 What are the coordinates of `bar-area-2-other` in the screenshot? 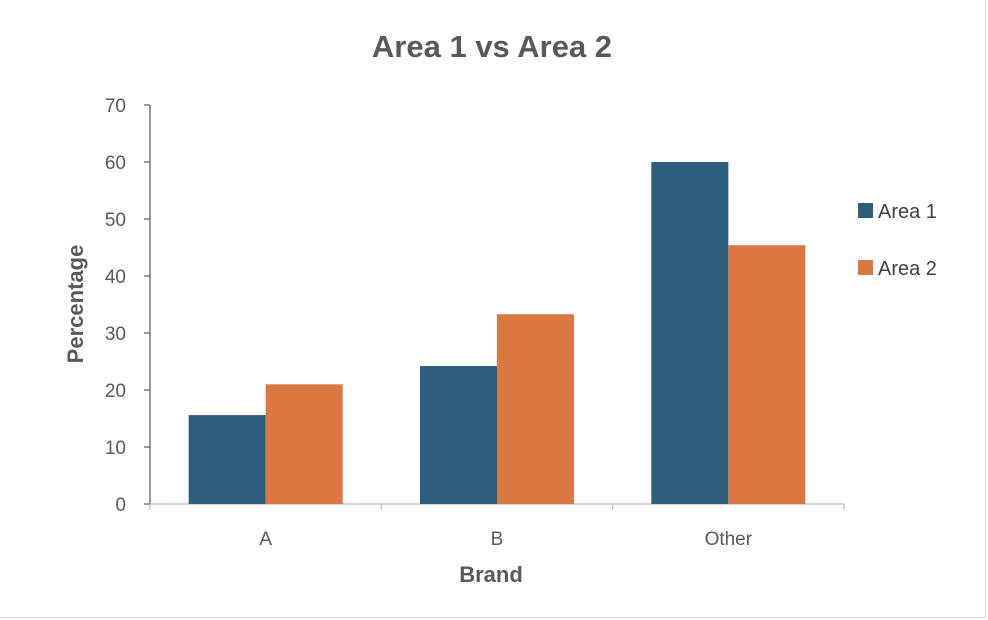 It's located at (767, 374).